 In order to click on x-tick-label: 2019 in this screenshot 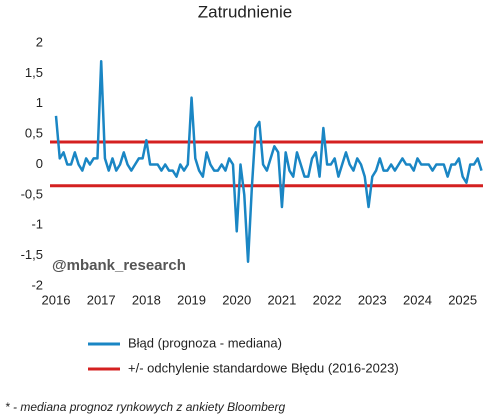, I will do `click(191, 299)`.